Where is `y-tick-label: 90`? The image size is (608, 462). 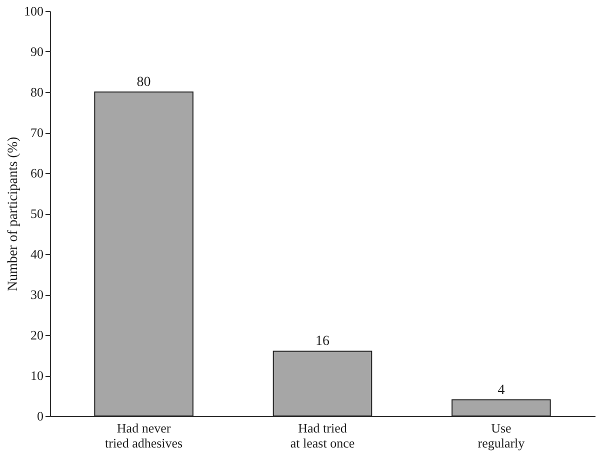 y-tick-label: 90 is located at coordinates (37, 51).